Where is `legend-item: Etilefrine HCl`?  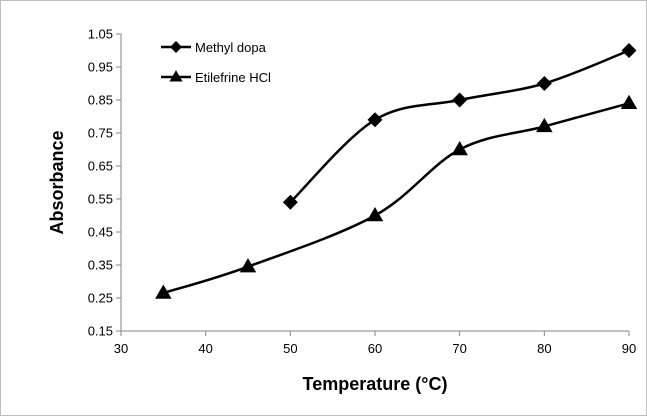
legend-item: Etilefrine HCl is located at coordinates (216, 77).